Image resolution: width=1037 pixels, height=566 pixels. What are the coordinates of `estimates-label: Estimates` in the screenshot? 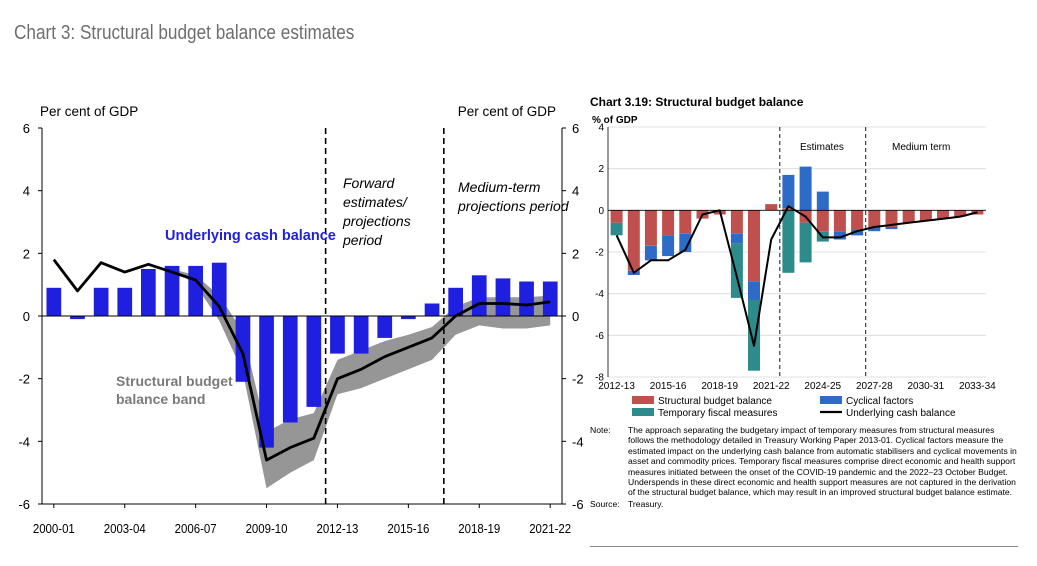 It's located at (822, 147).